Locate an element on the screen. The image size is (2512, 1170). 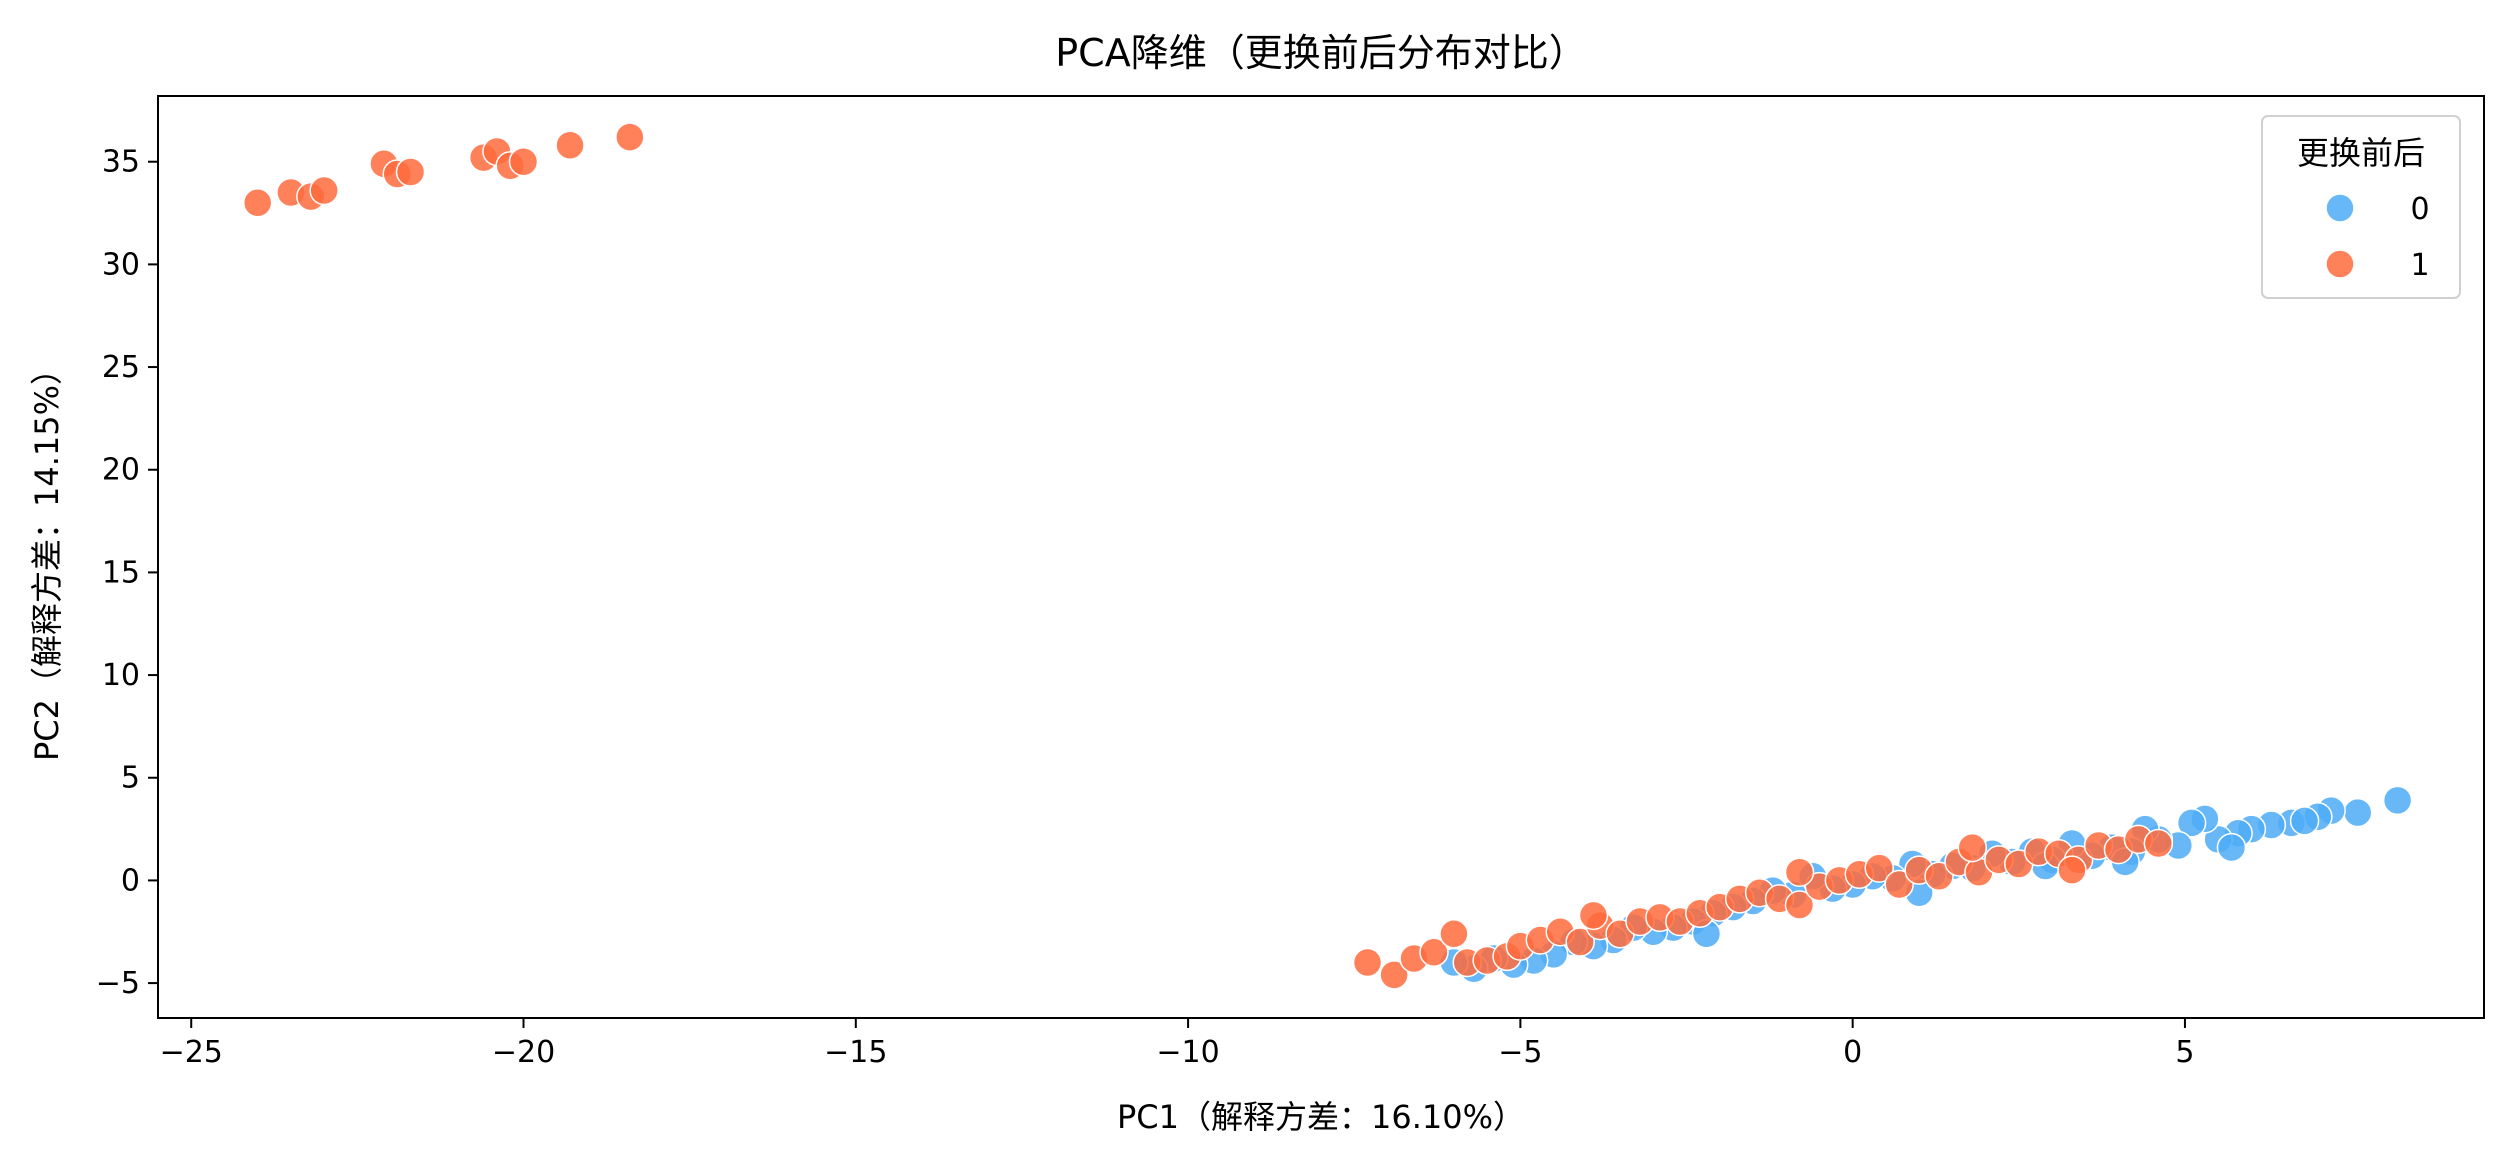
y-tick-label: 5 is located at coordinates (130, 778).